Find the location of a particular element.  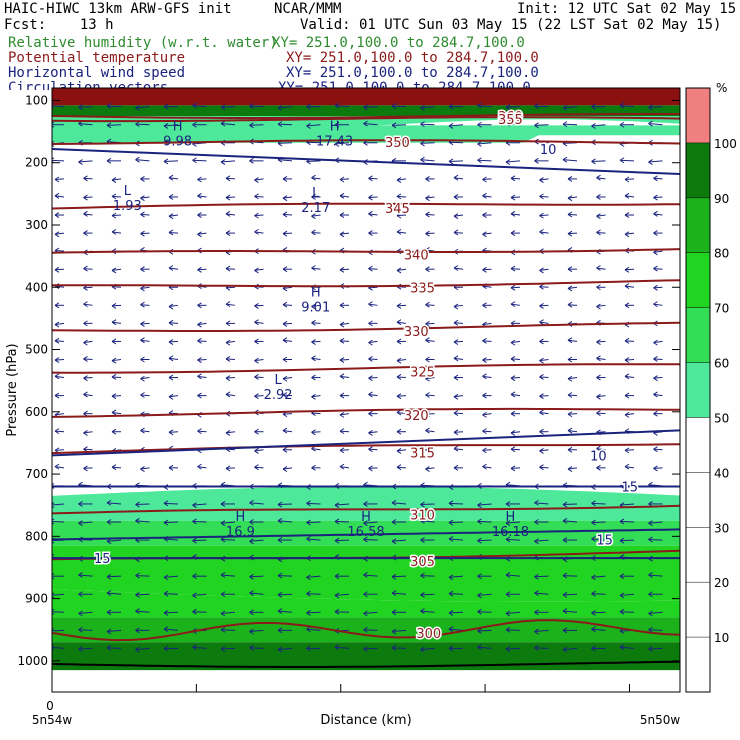

x-end-label: 5n50w is located at coordinates (660, 720).